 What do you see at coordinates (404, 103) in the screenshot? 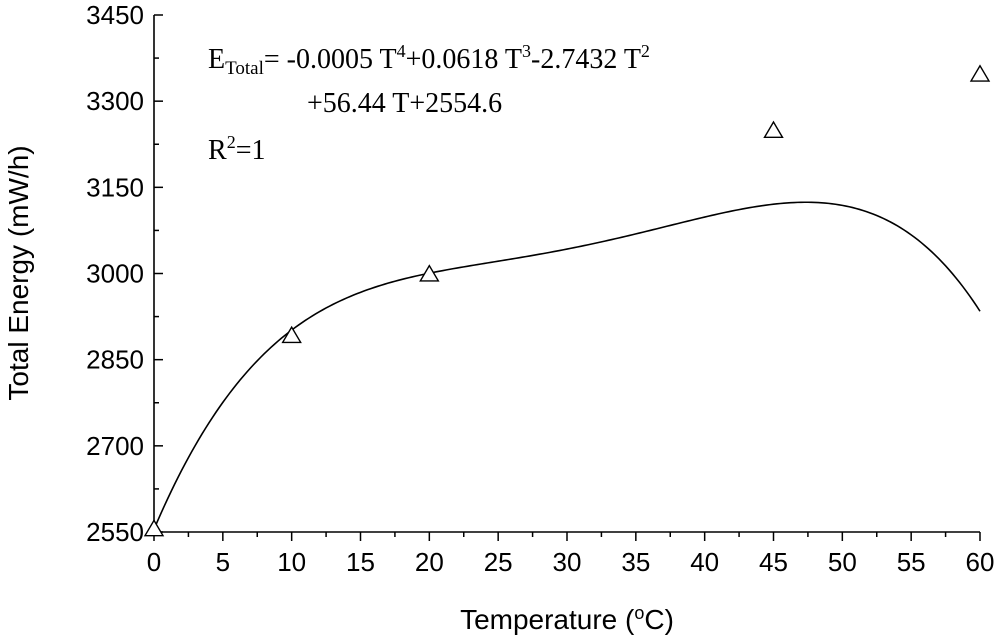
I see `equation-line-2: +56.44 T+2554.6` at bounding box center [404, 103].